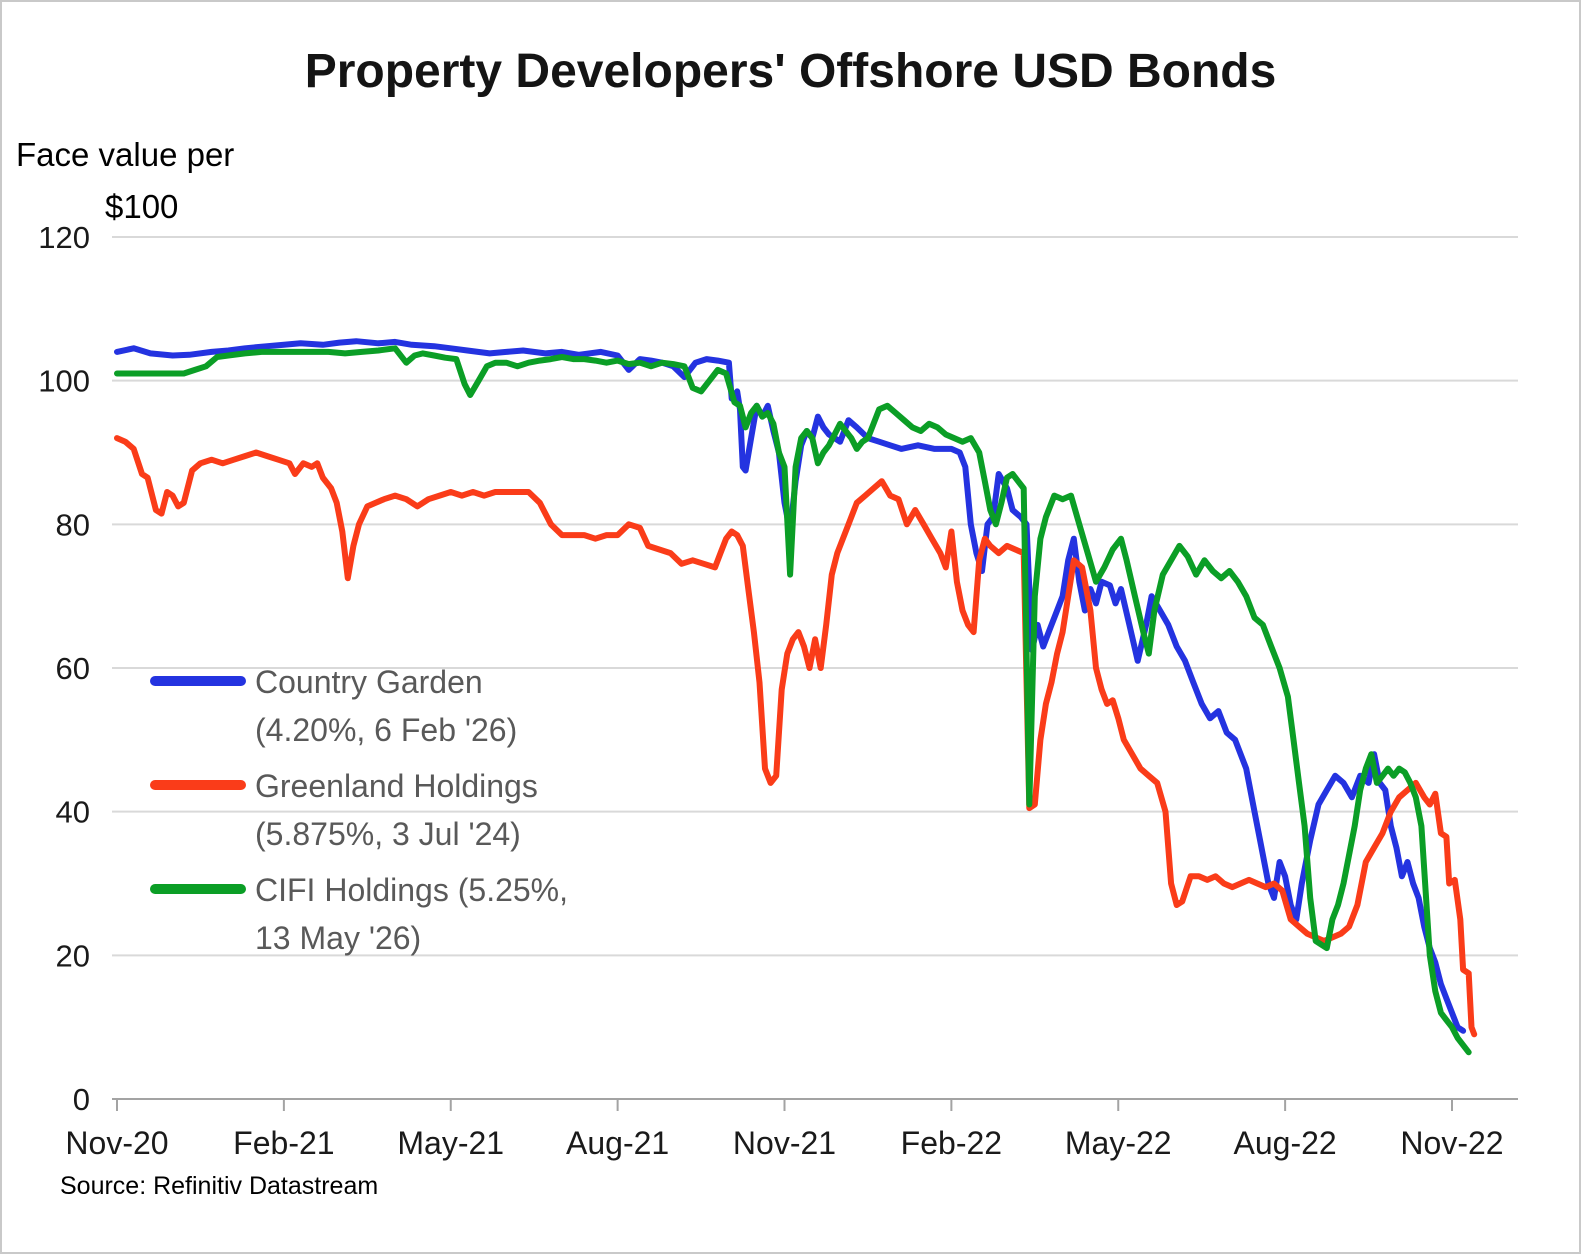 Image resolution: width=1581 pixels, height=1254 pixels. What do you see at coordinates (388, 834) in the screenshot?
I see `legend-label-line2: (5.875%, 3 Jul '24)` at bounding box center [388, 834].